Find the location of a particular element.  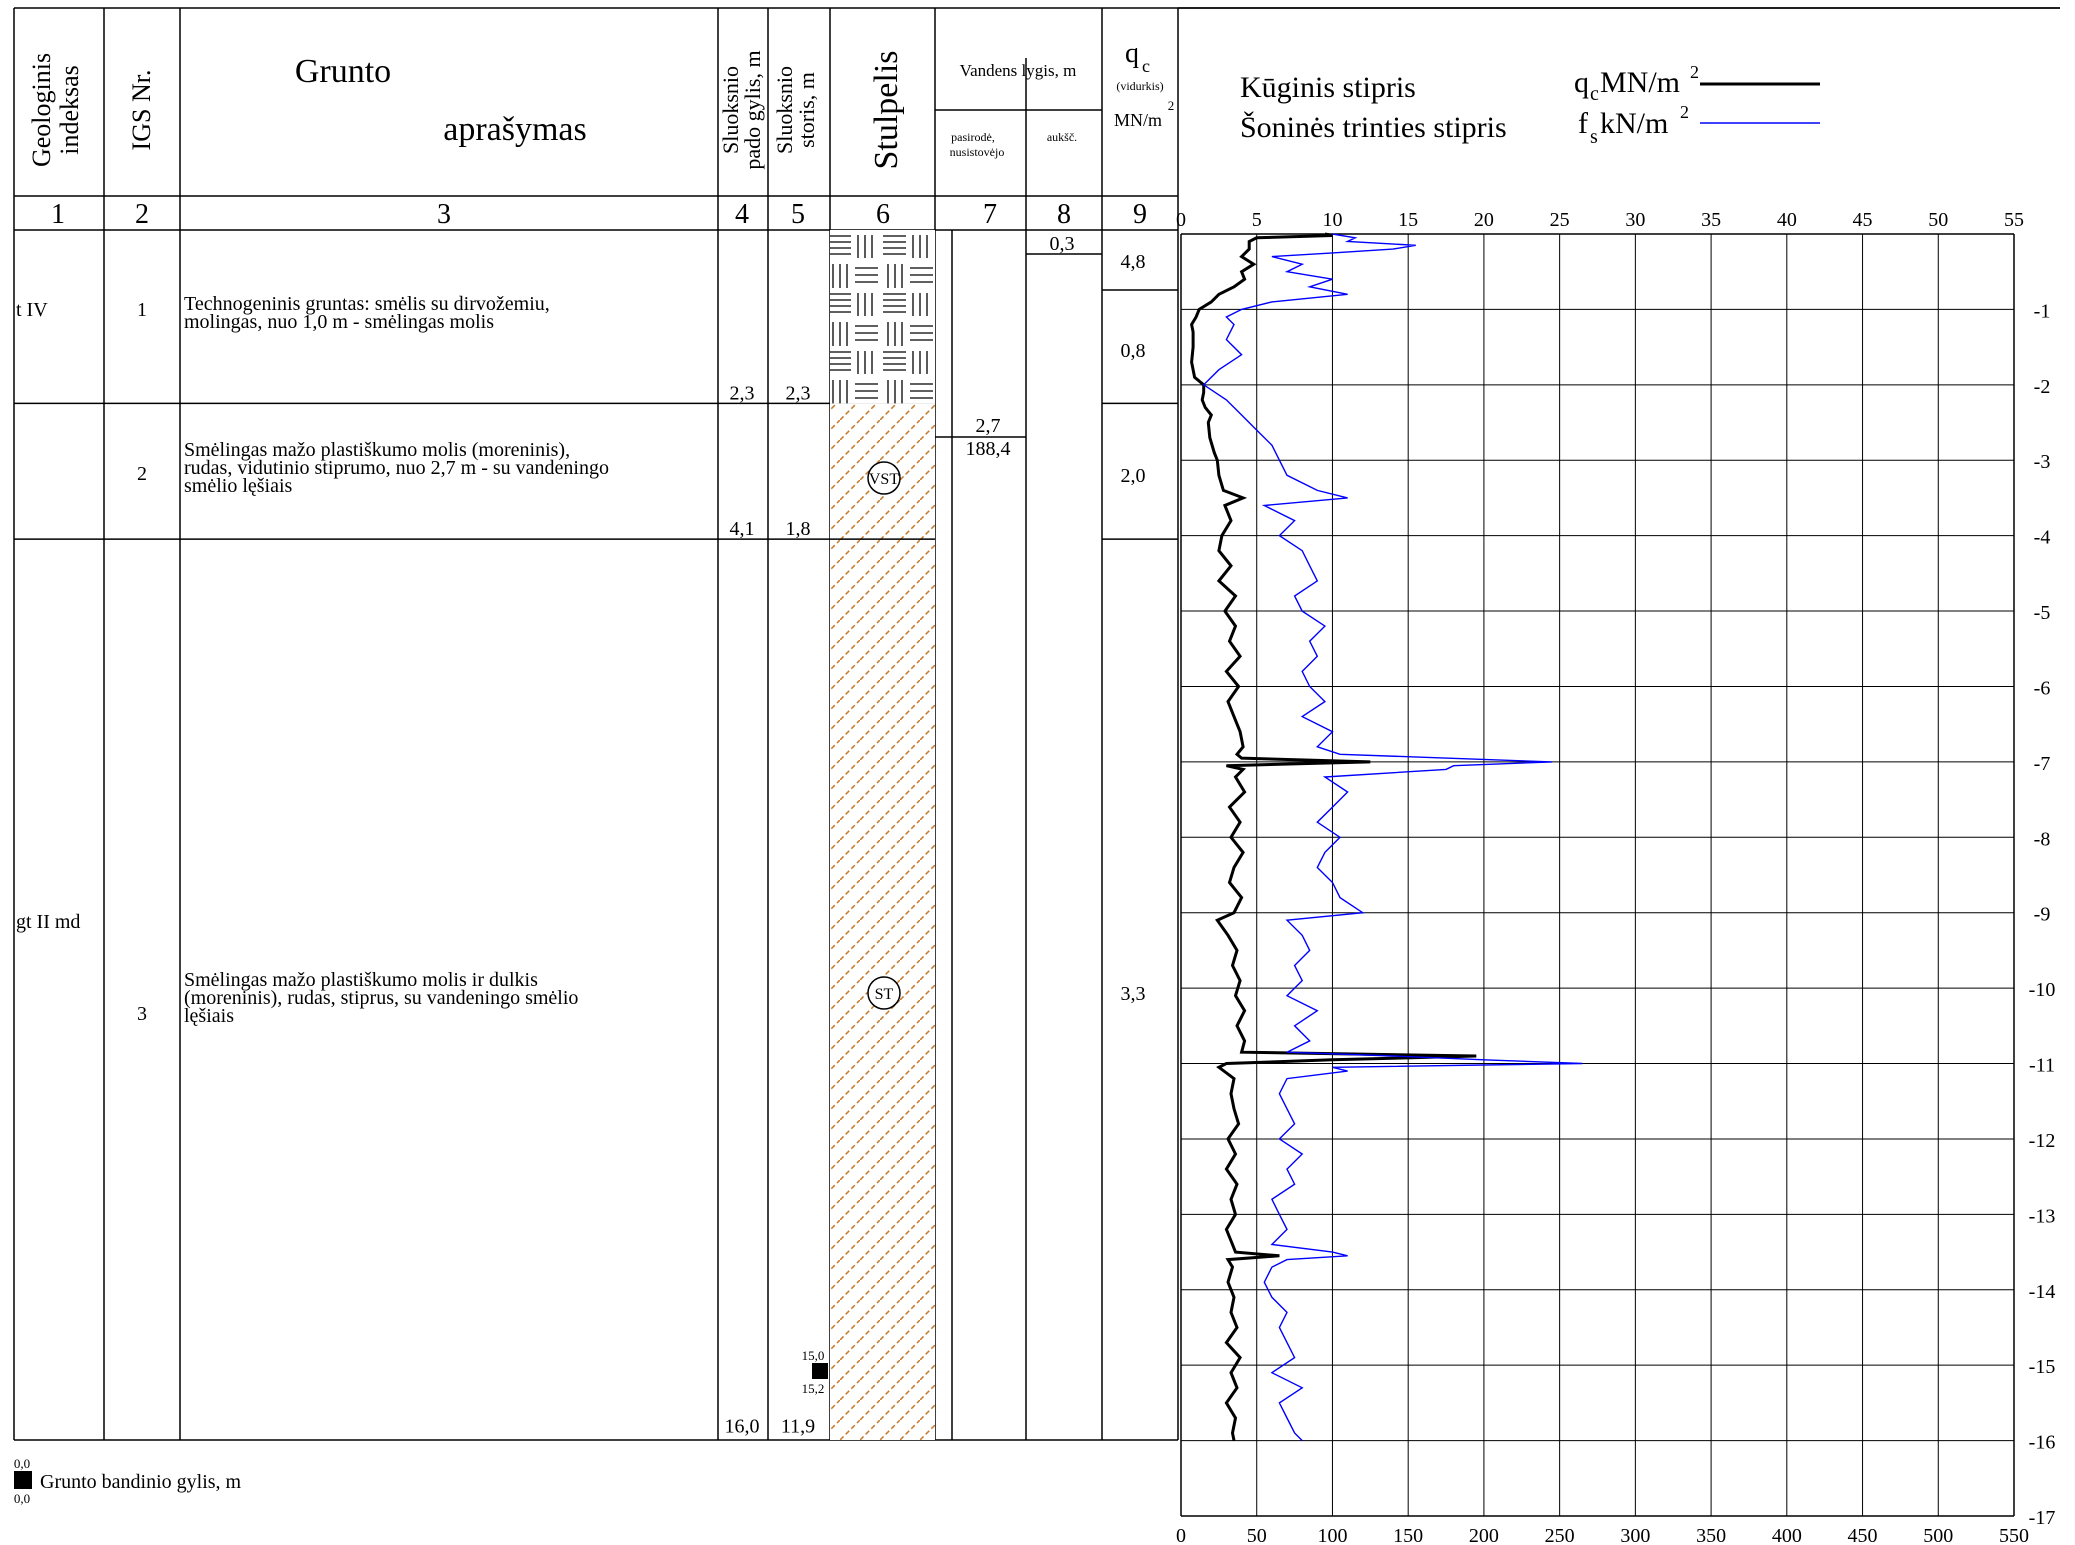

x-tick-top: 45 is located at coordinates (1863, 220).